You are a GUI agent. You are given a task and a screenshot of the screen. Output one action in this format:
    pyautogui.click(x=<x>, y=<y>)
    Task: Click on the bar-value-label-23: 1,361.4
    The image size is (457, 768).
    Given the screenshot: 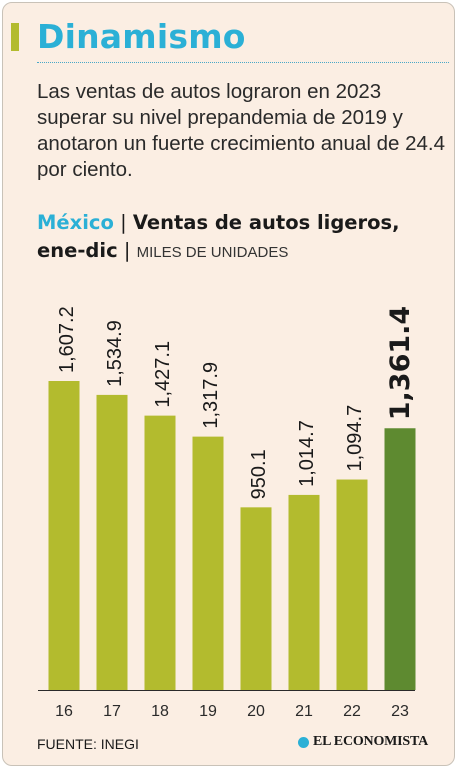 What is the action you would take?
    pyautogui.click(x=400, y=363)
    